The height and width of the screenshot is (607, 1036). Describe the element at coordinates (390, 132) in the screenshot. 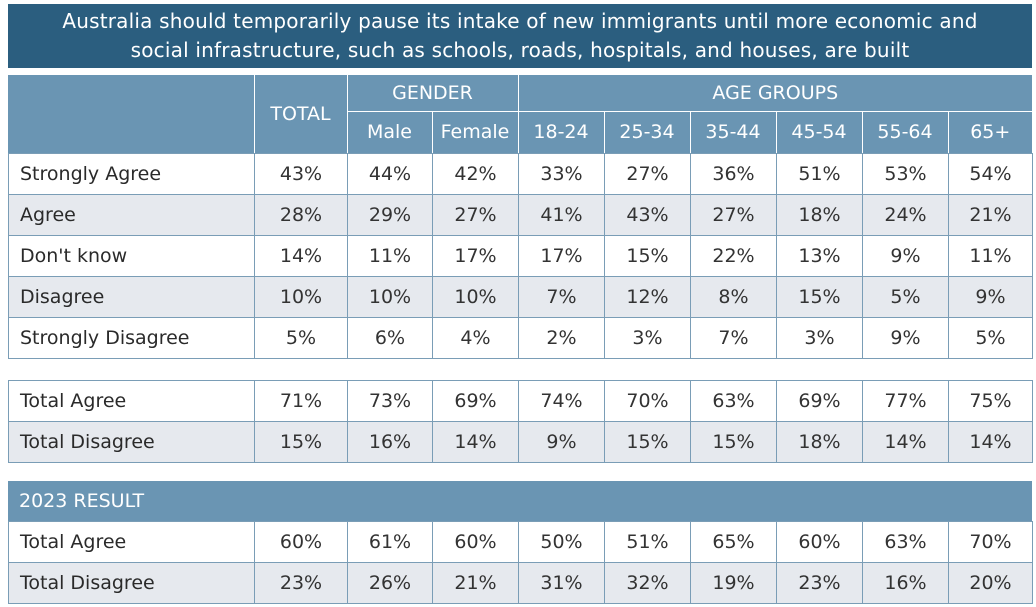

I see `header-col: Male` at that location.